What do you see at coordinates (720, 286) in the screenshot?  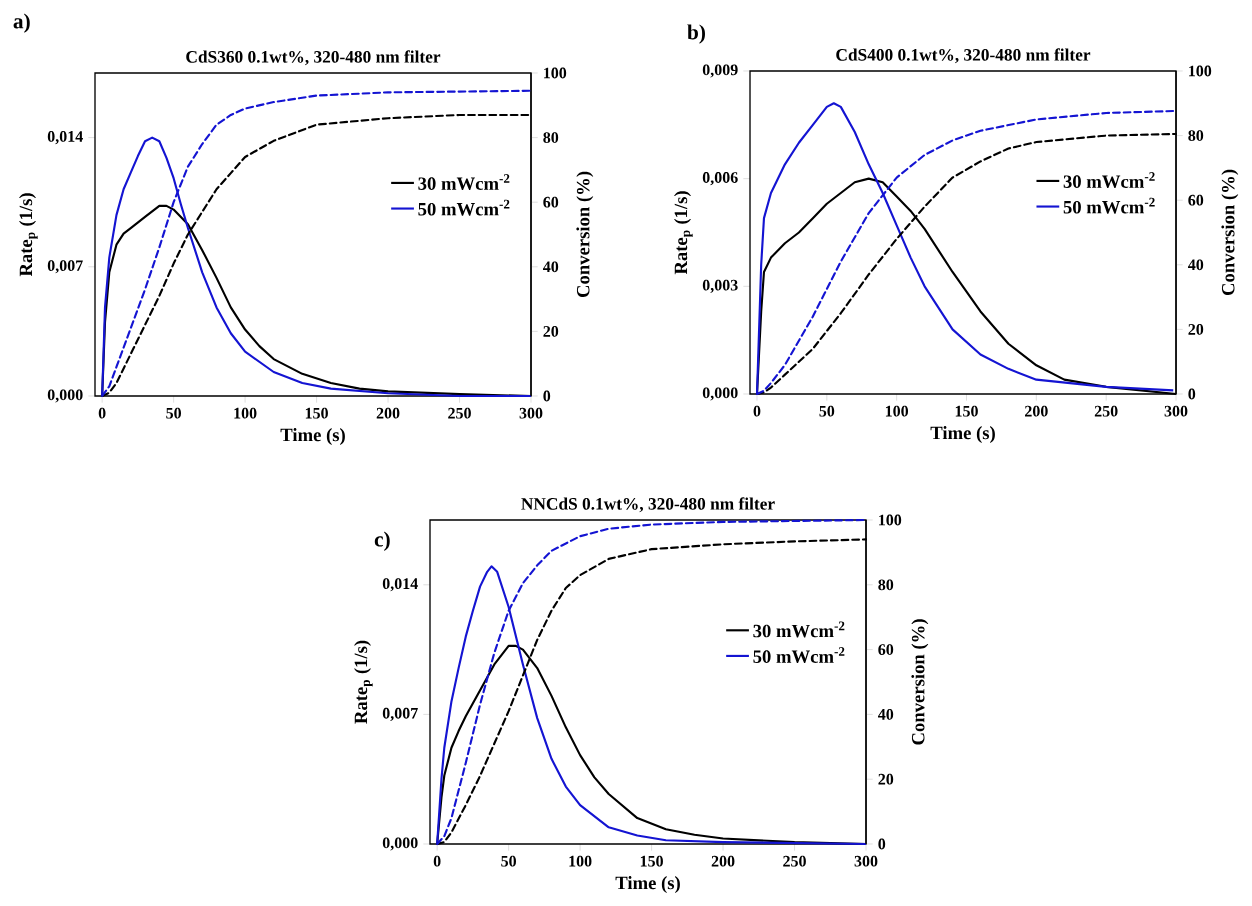 I see `y-tick-label: 0,003` at bounding box center [720, 286].